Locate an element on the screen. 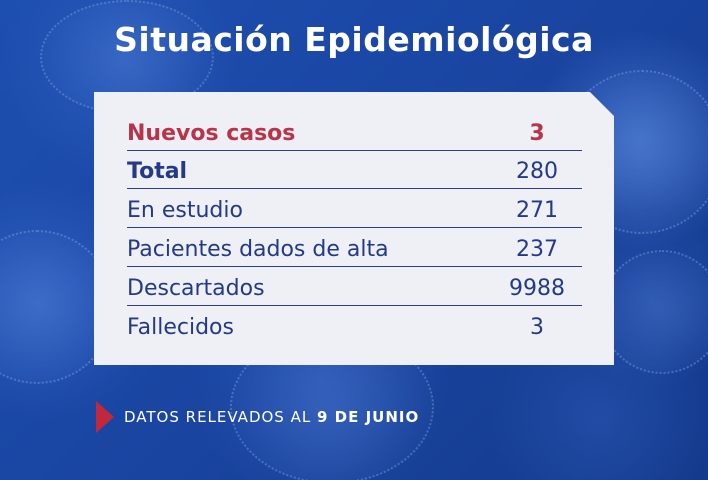  row-value: 9988 is located at coordinates (537, 288).